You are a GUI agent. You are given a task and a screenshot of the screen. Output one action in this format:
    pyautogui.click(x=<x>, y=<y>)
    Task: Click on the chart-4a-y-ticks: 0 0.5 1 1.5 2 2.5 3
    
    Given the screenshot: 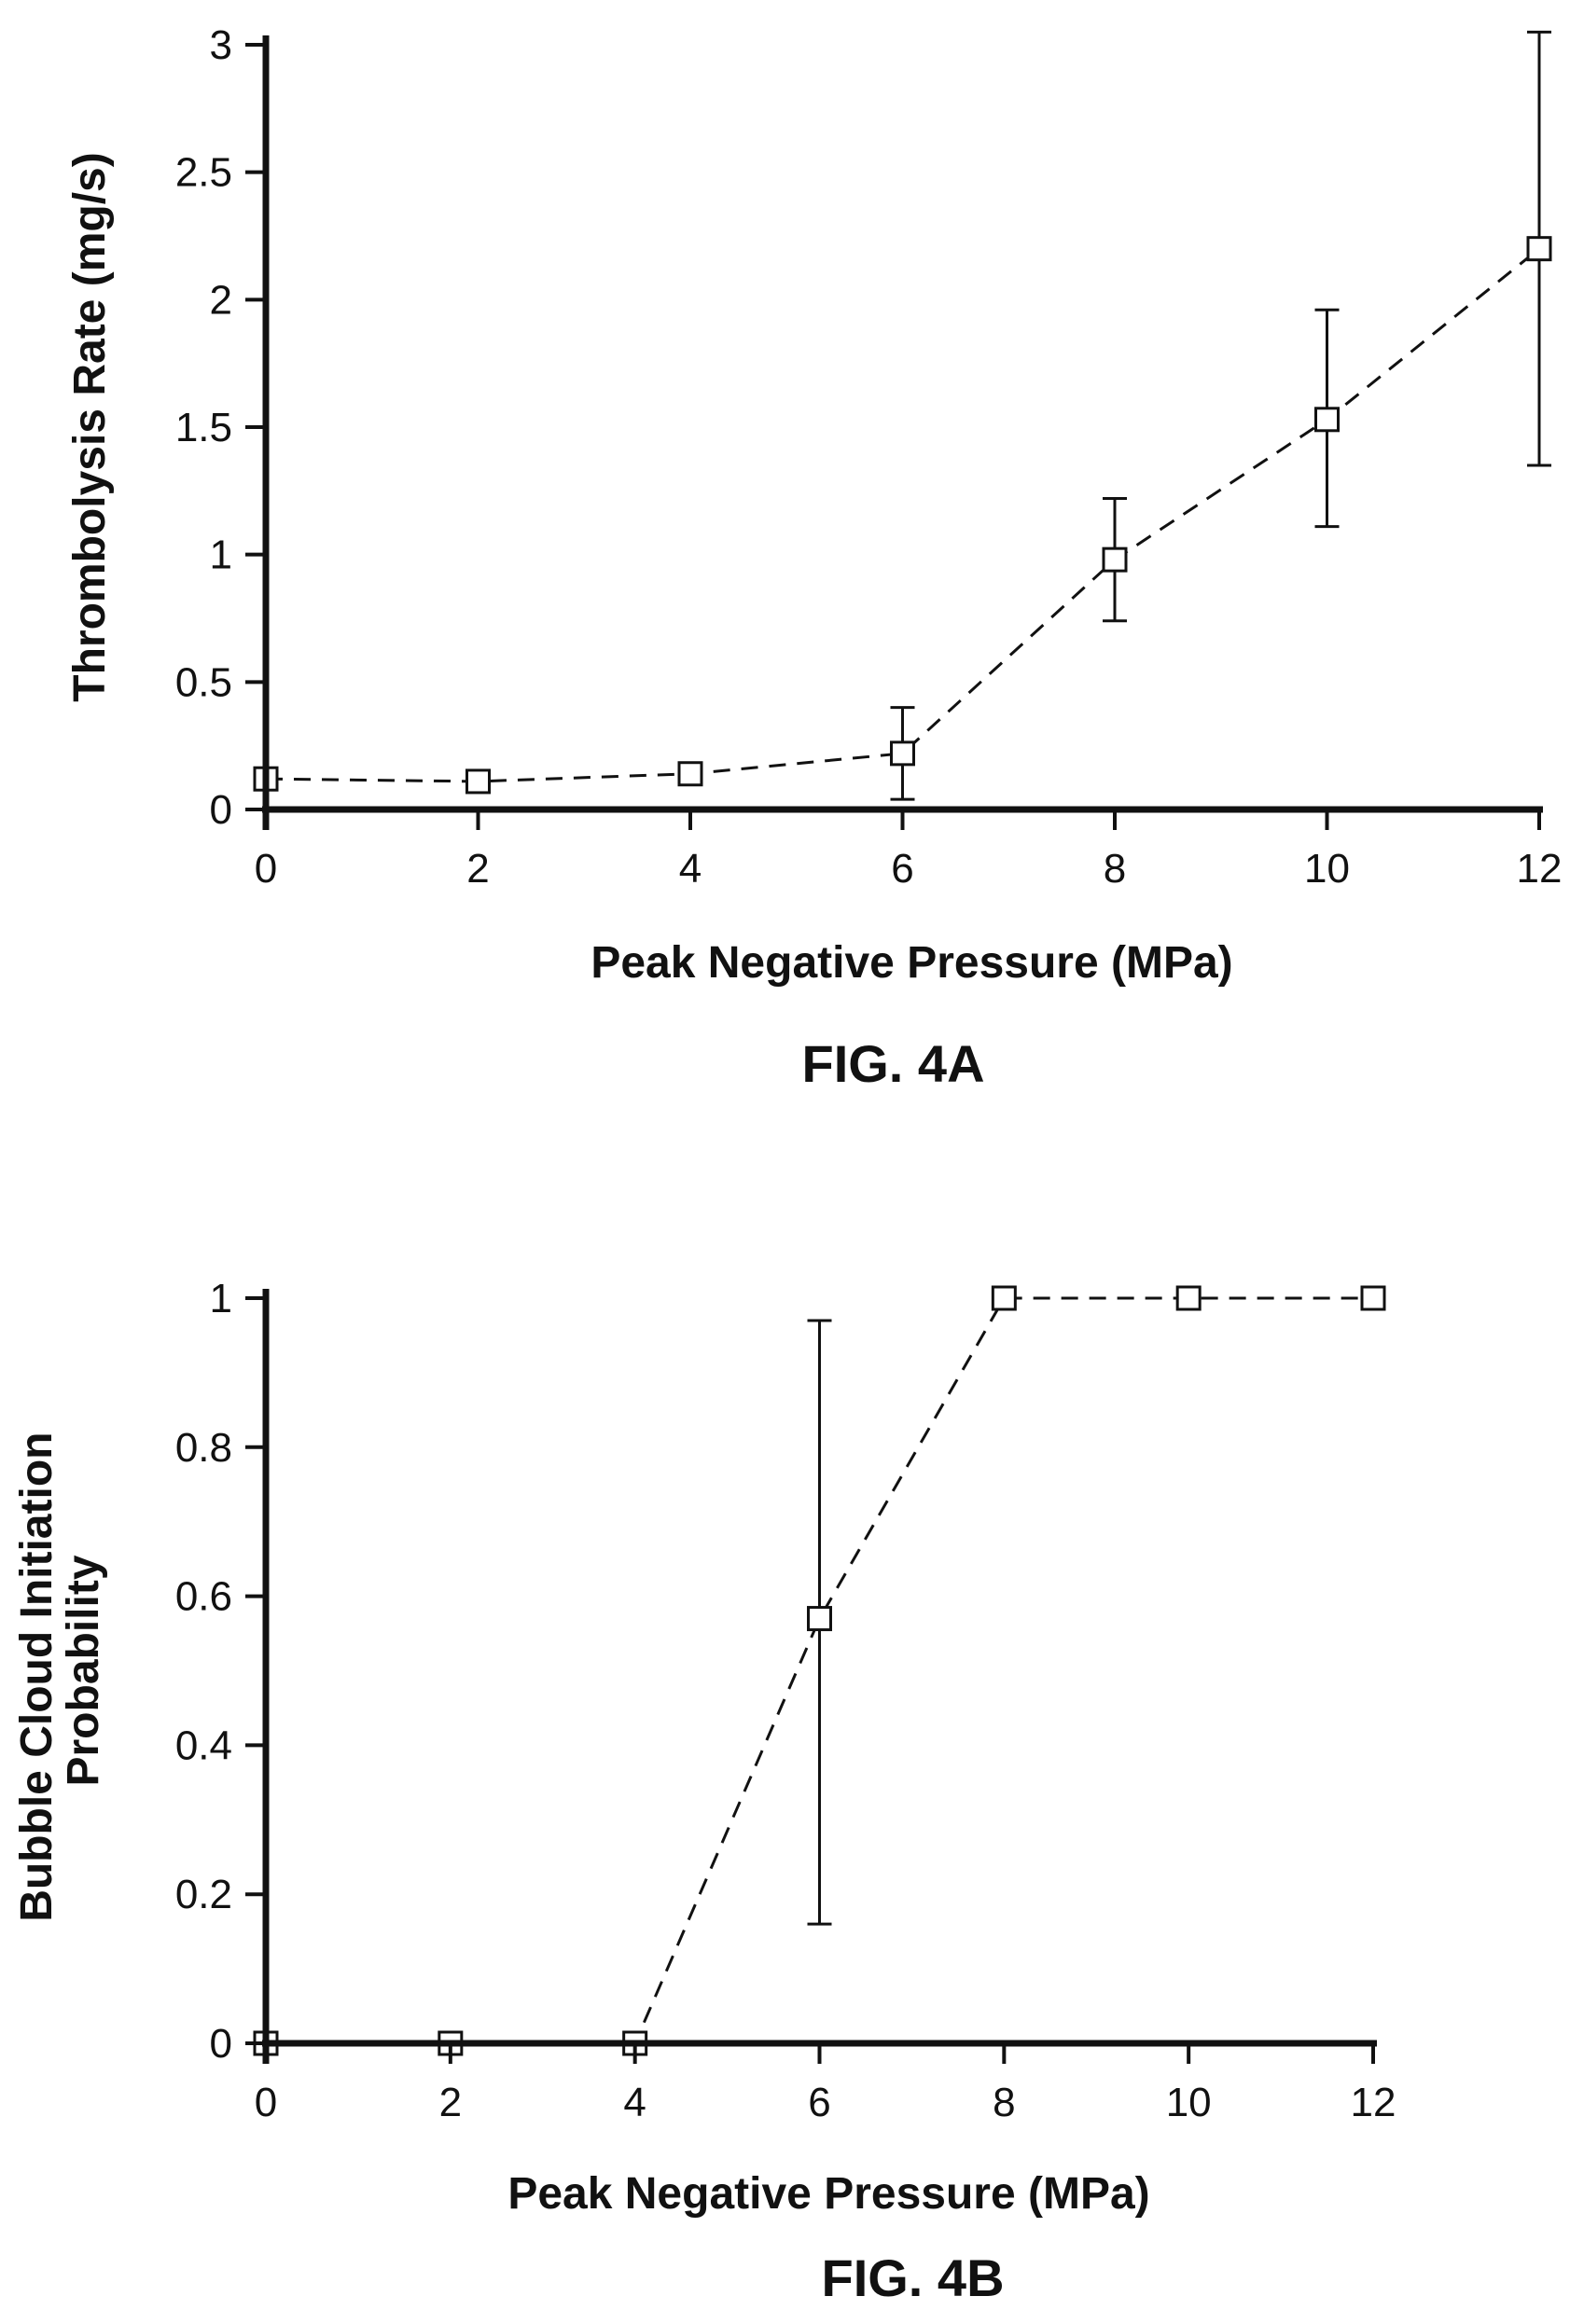 What is the action you would take?
    pyautogui.click(x=221, y=427)
    